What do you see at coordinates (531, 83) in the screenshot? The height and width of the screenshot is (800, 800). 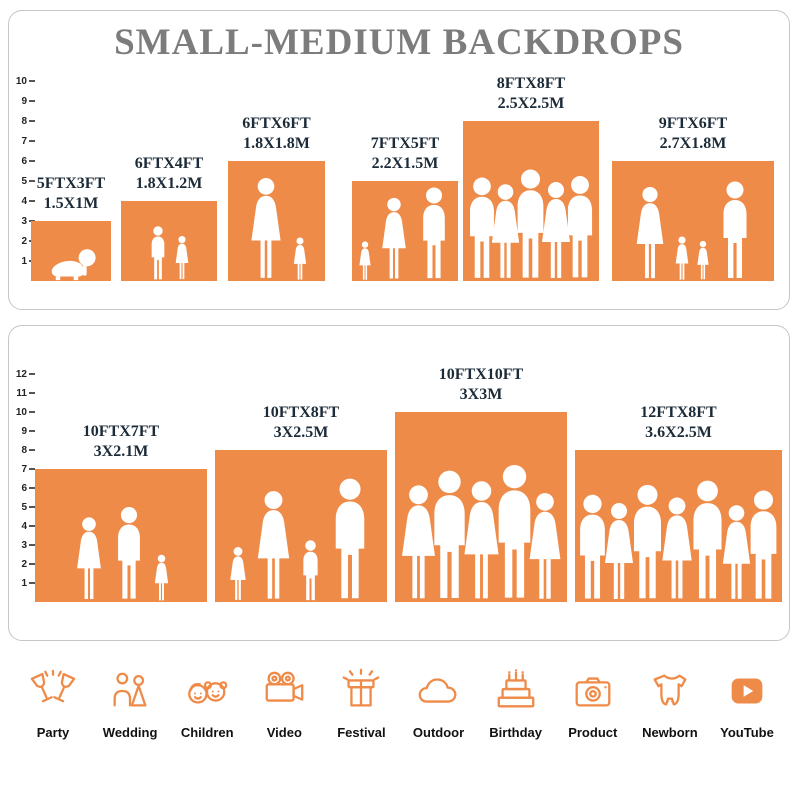 I see `backdrop-size-ft: 8FTX8FT` at bounding box center [531, 83].